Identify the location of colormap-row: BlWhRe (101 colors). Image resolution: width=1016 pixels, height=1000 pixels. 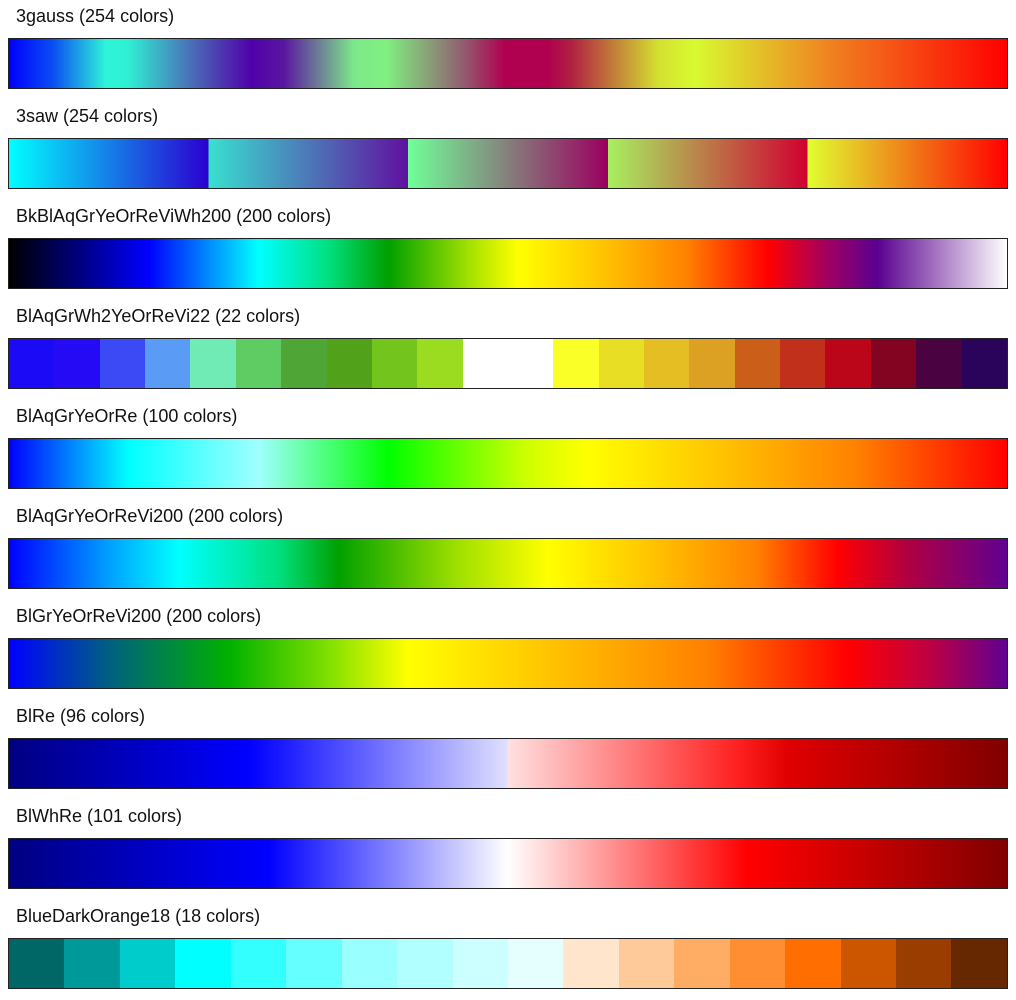
(508, 850).